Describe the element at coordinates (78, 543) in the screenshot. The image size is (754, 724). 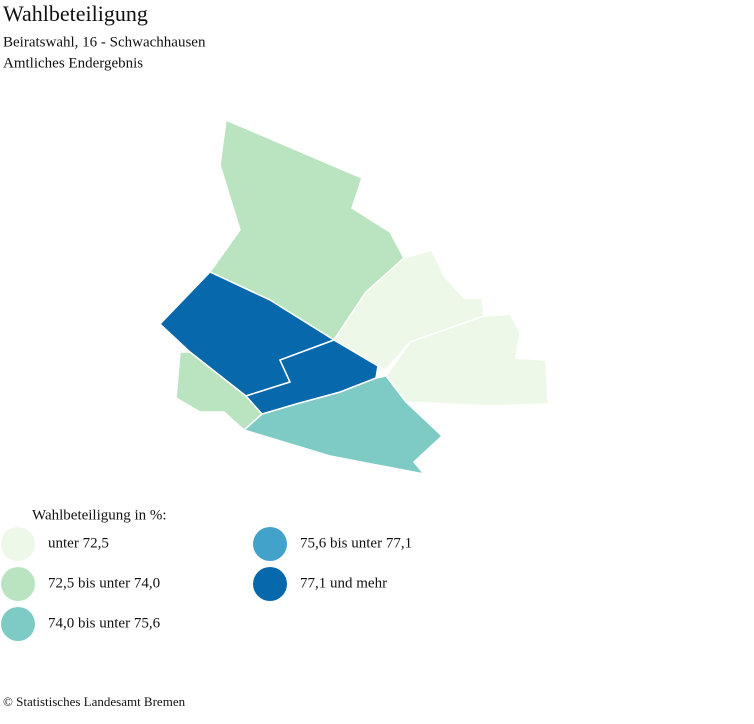
I see `legend-label: unter 72,5` at that location.